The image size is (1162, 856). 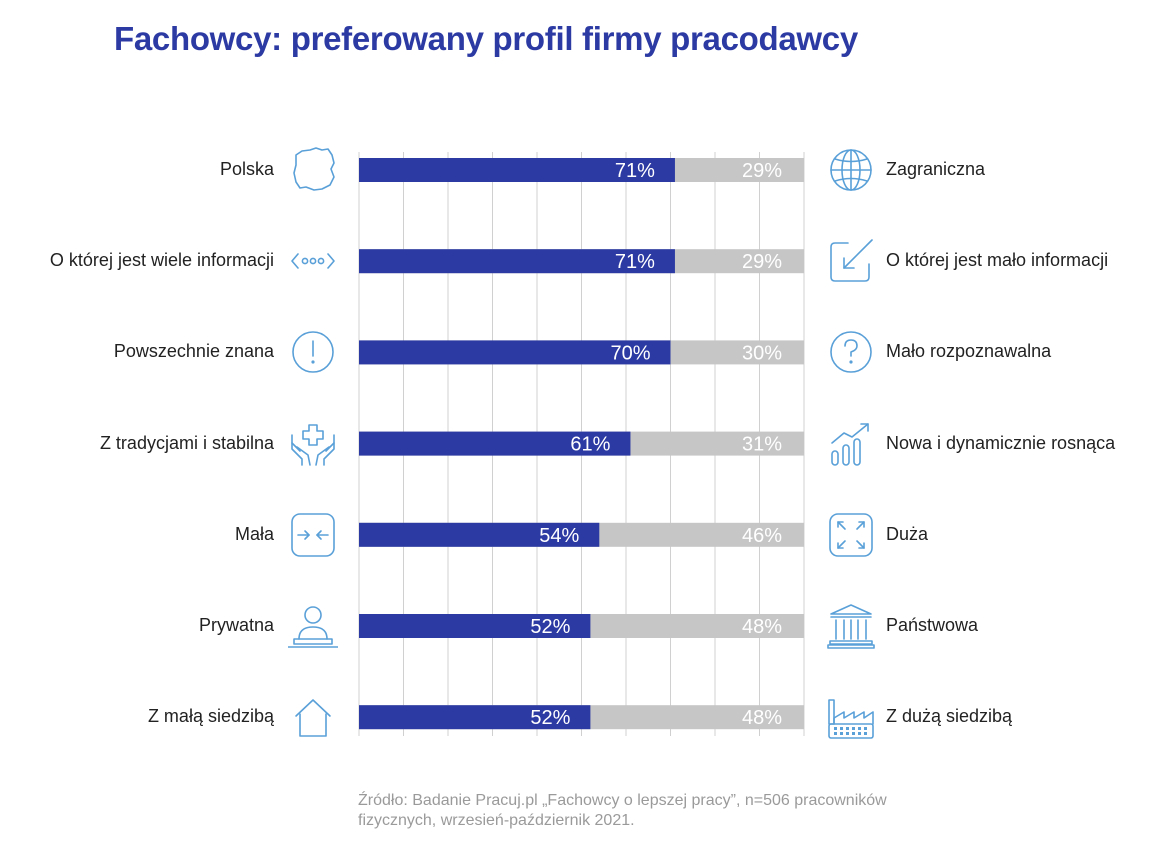 What do you see at coordinates (851, 170) in the screenshot?
I see `globe-icon` at bounding box center [851, 170].